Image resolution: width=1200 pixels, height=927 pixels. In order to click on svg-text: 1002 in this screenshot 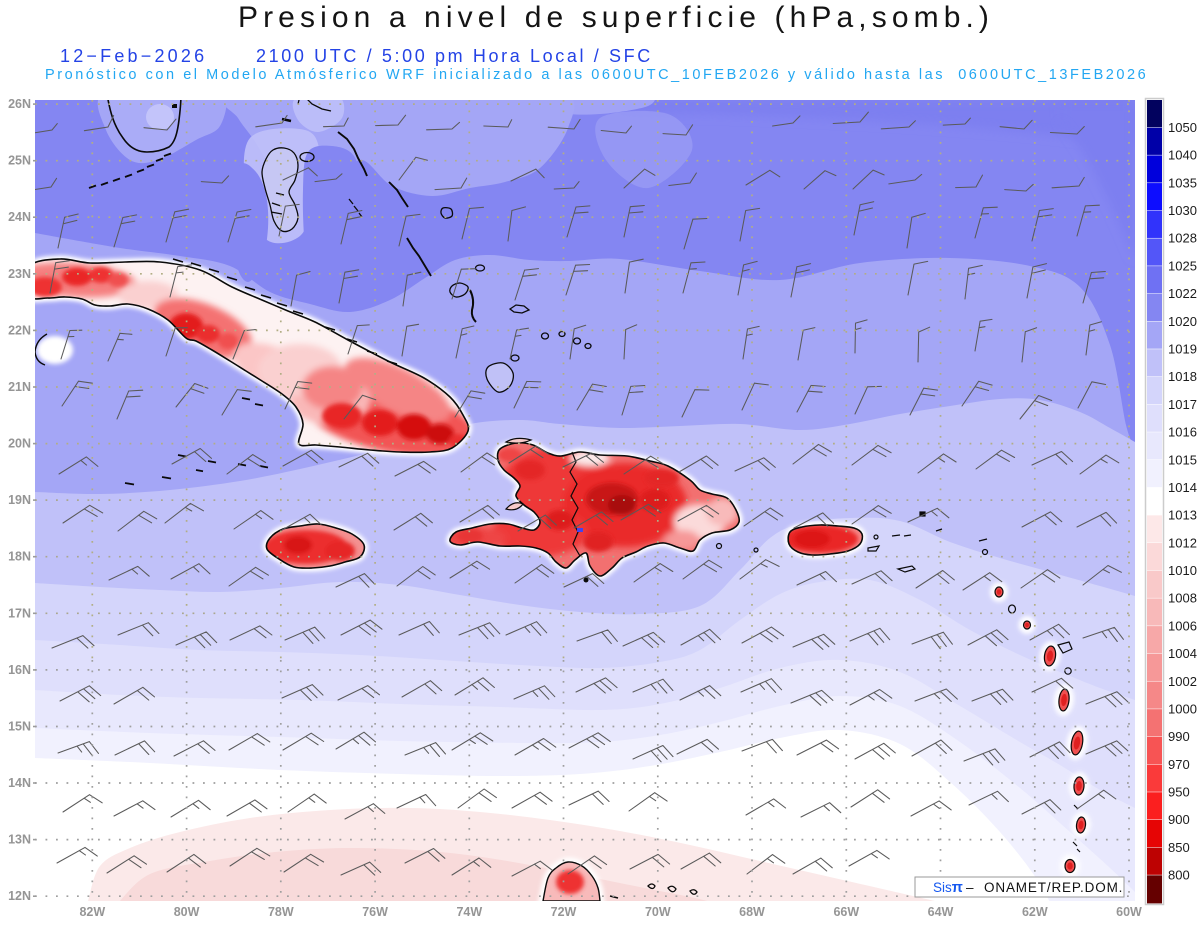, I will do `click(1182, 681)`.